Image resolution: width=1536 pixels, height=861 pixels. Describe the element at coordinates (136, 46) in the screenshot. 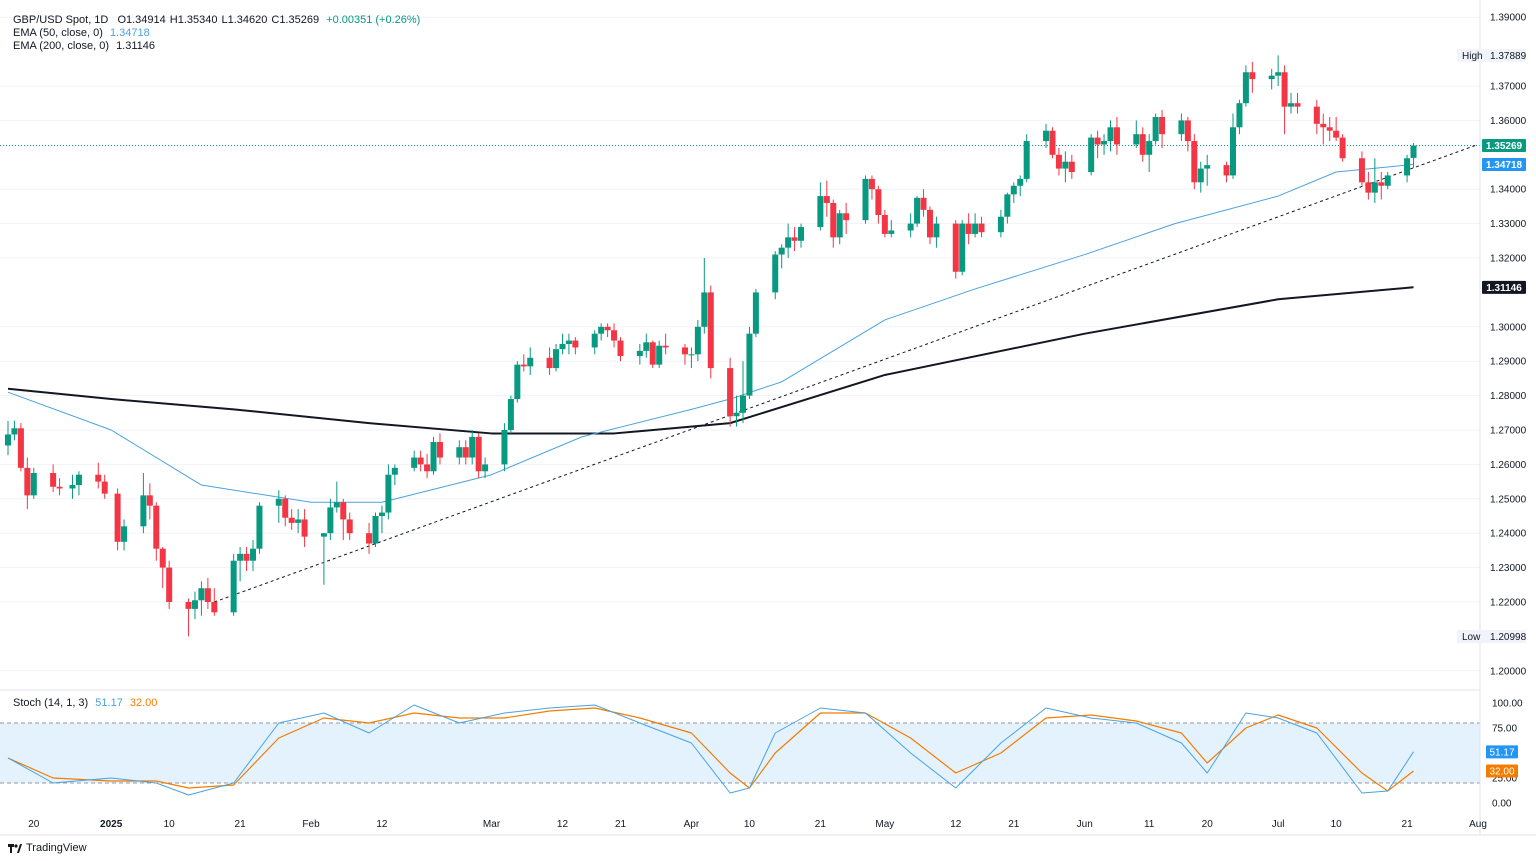

I see `ema200-value: 1.31146` at that location.